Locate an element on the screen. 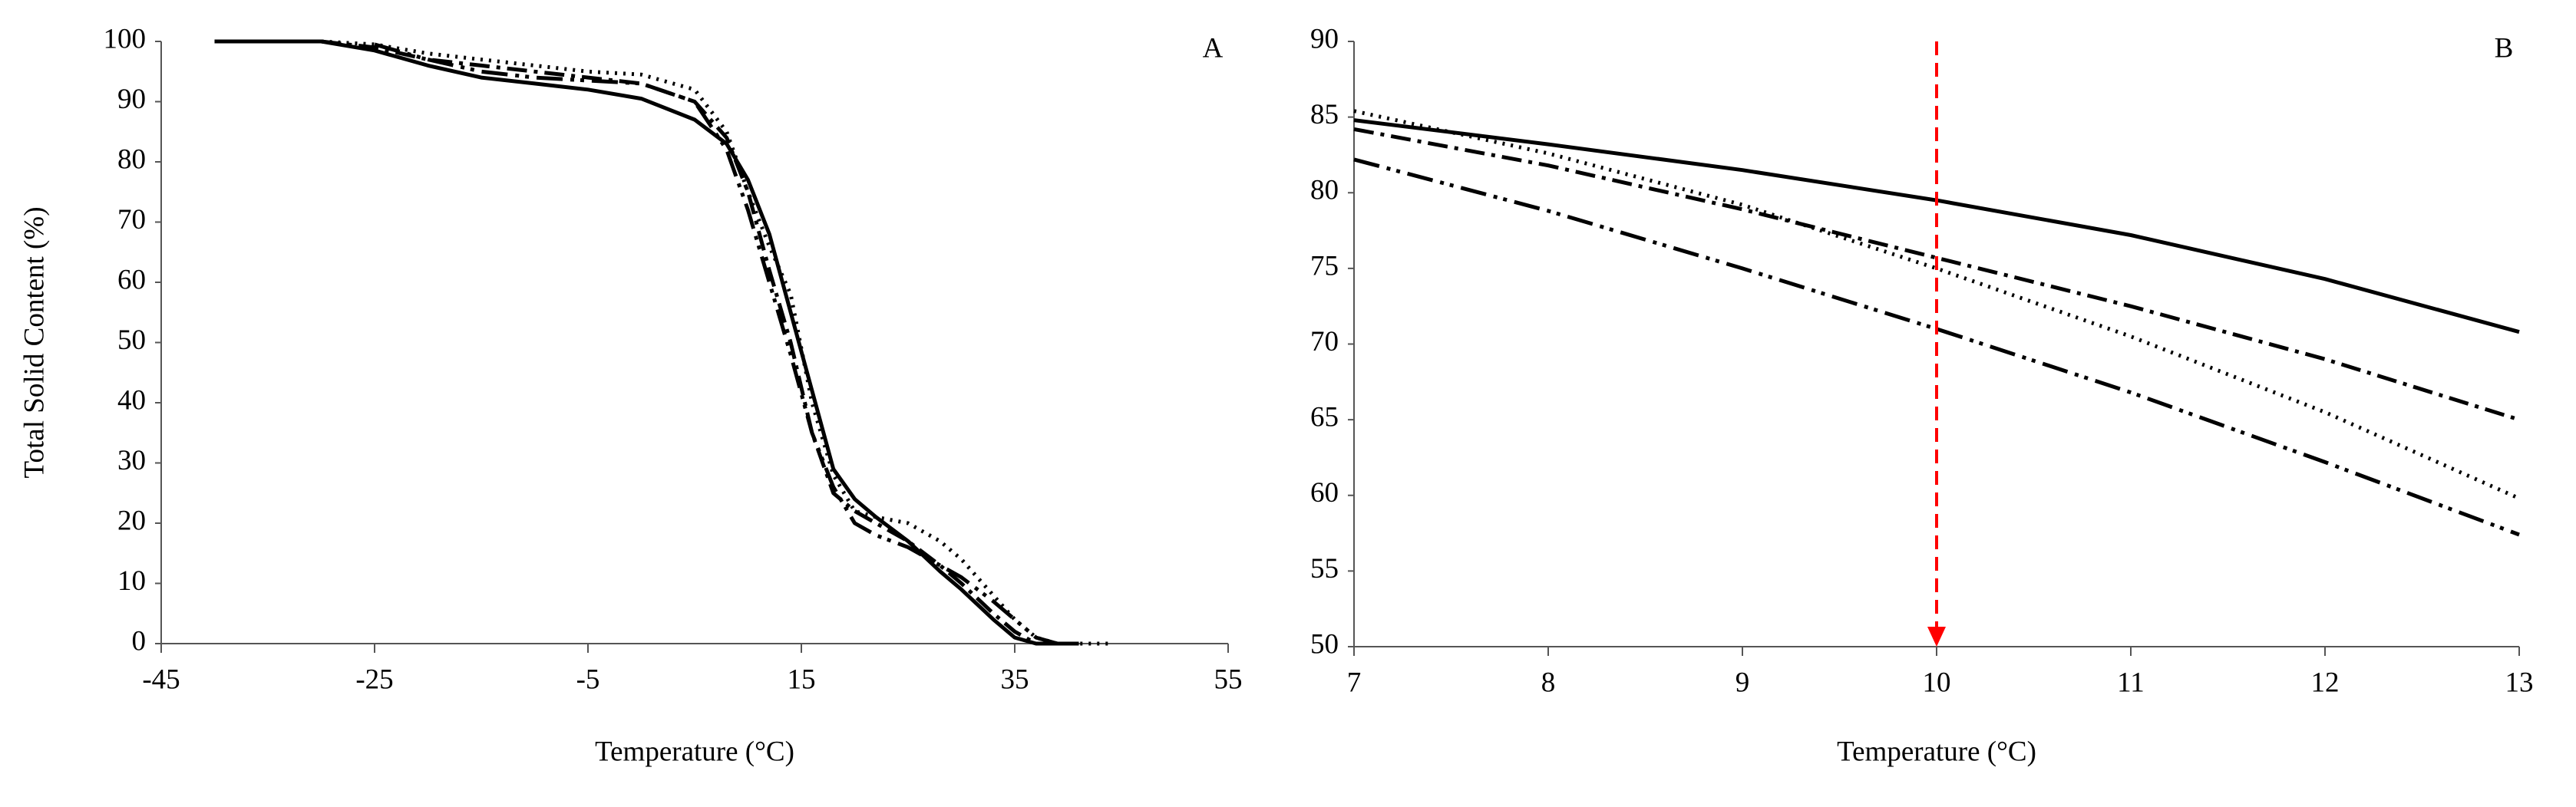 The height and width of the screenshot is (807, 2576). x-tick-label: 9 is located at coordinates (1742, 682).